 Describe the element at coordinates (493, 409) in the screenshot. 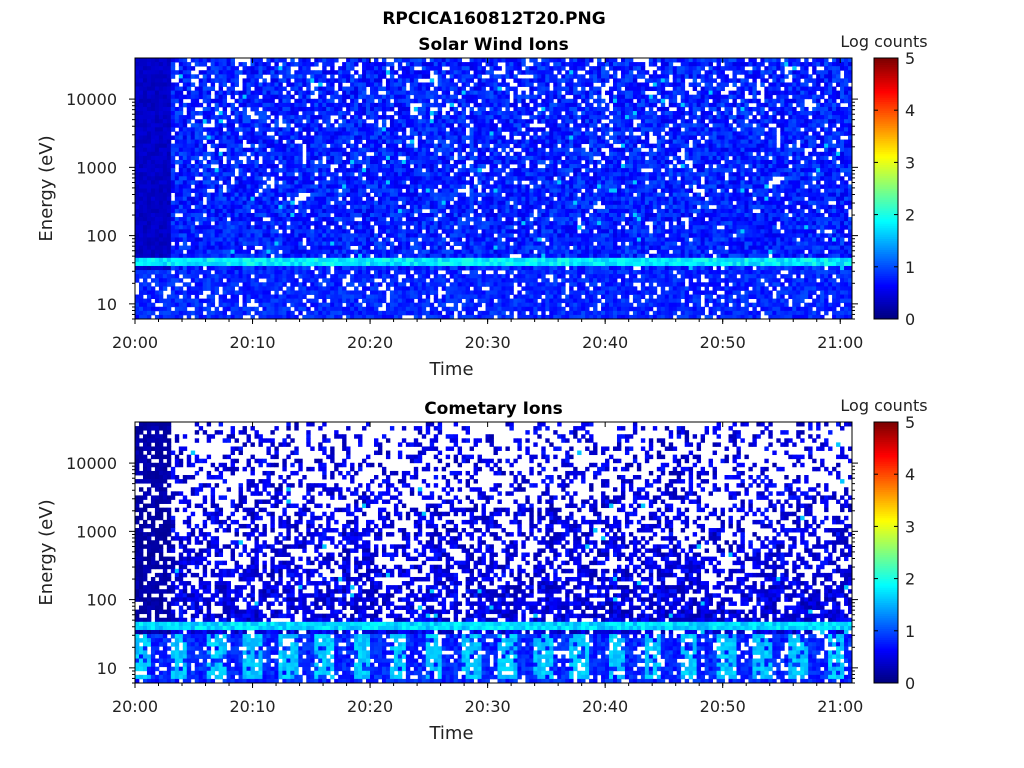

I see `panel-title: Cometary Ions` at that location.